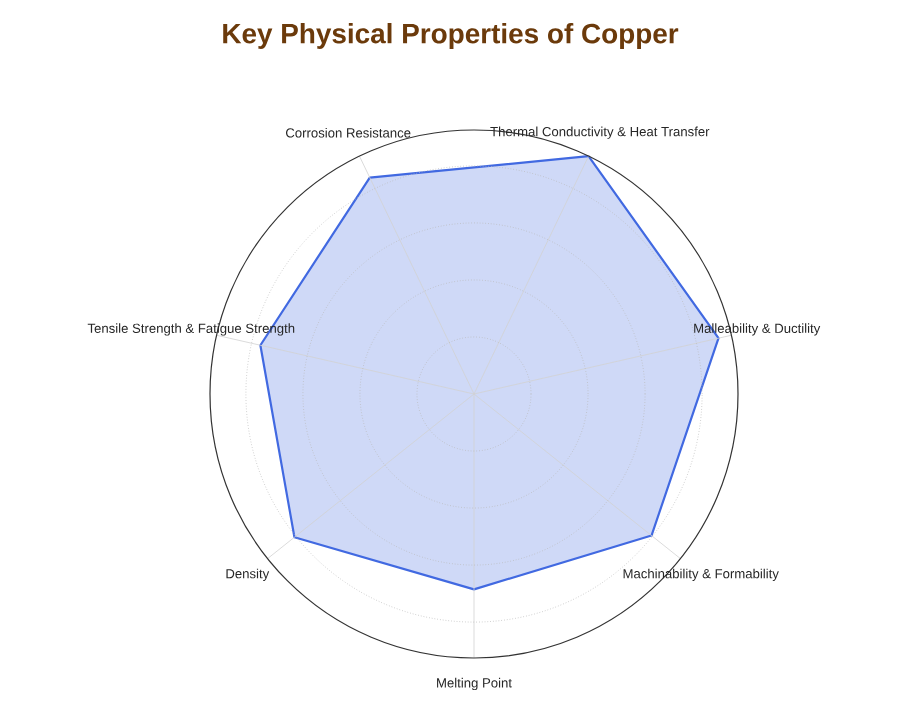 The width and height of the screenshot is (900, 704). I want to click on chart-title: Key Physical Properties of Copper, so click(451, 35).